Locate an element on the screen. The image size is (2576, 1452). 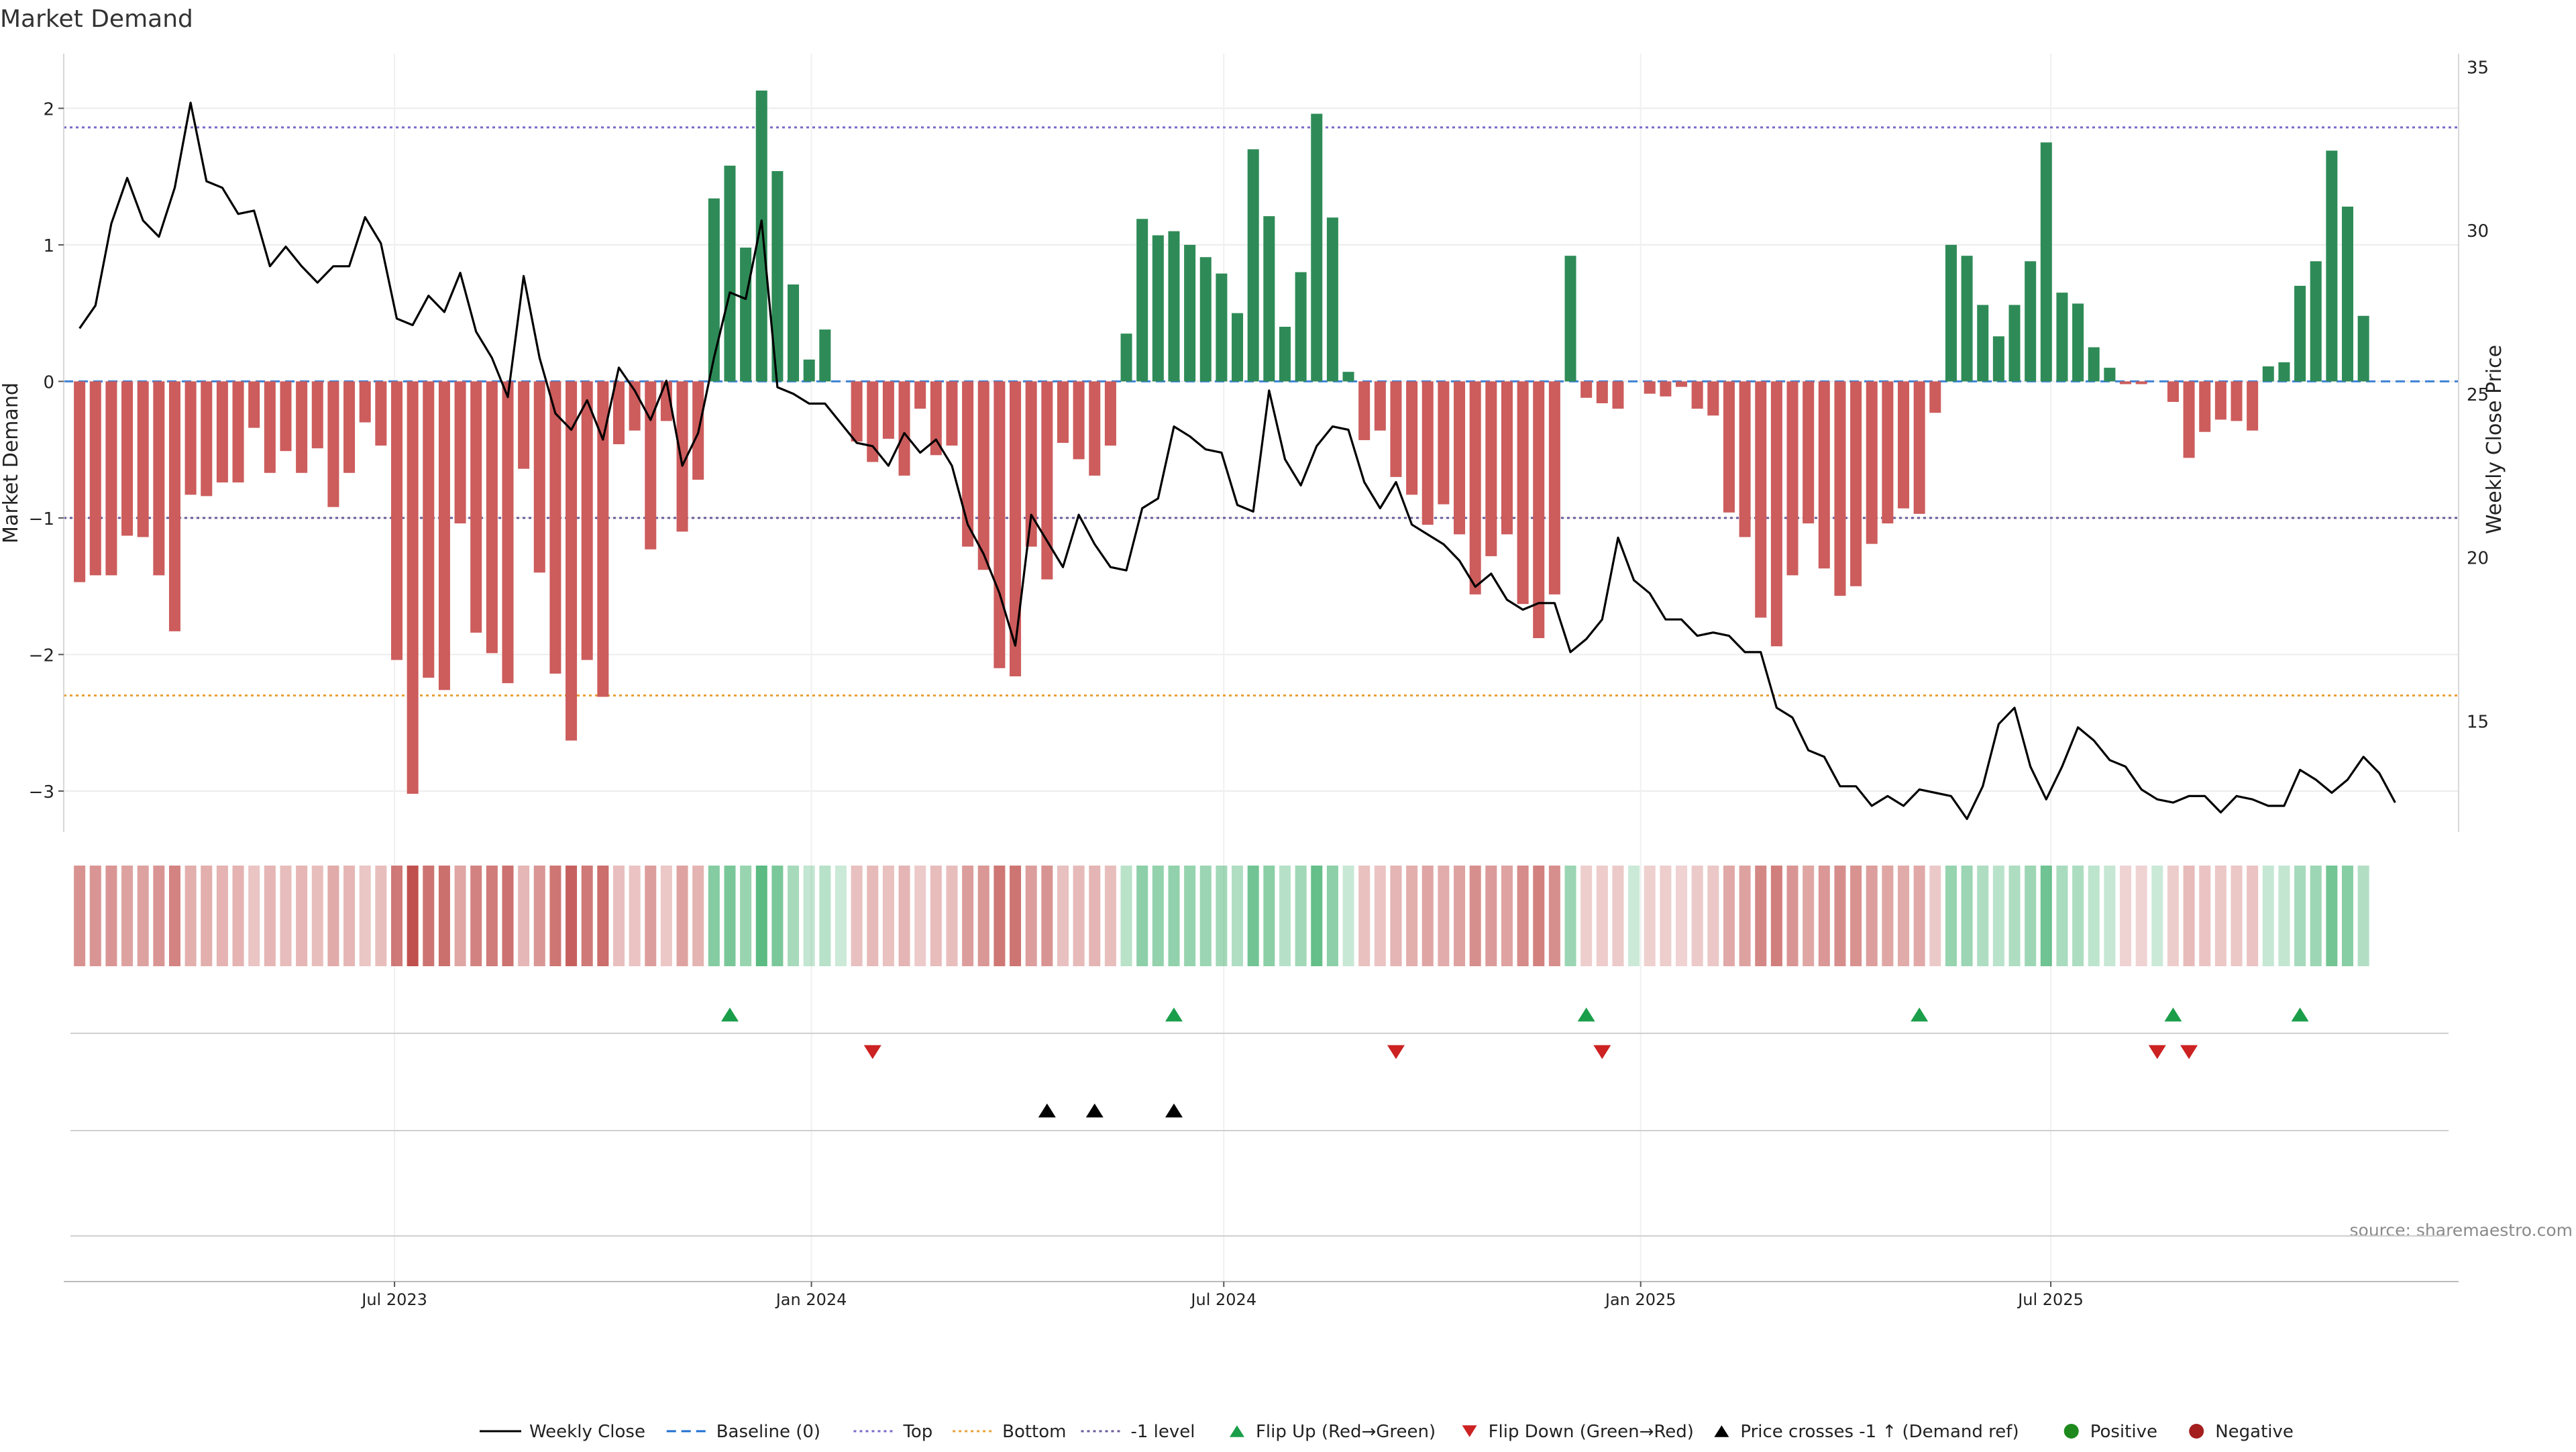
flip_down-marker is located at coordinates (1602, 1052).